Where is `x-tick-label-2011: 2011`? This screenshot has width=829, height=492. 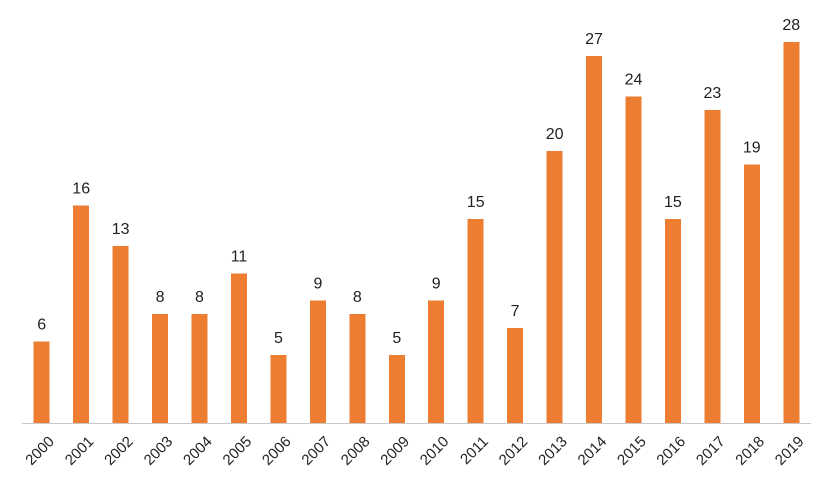
x-tick-label-2011: 2011 is located at coordinates (474, 450).